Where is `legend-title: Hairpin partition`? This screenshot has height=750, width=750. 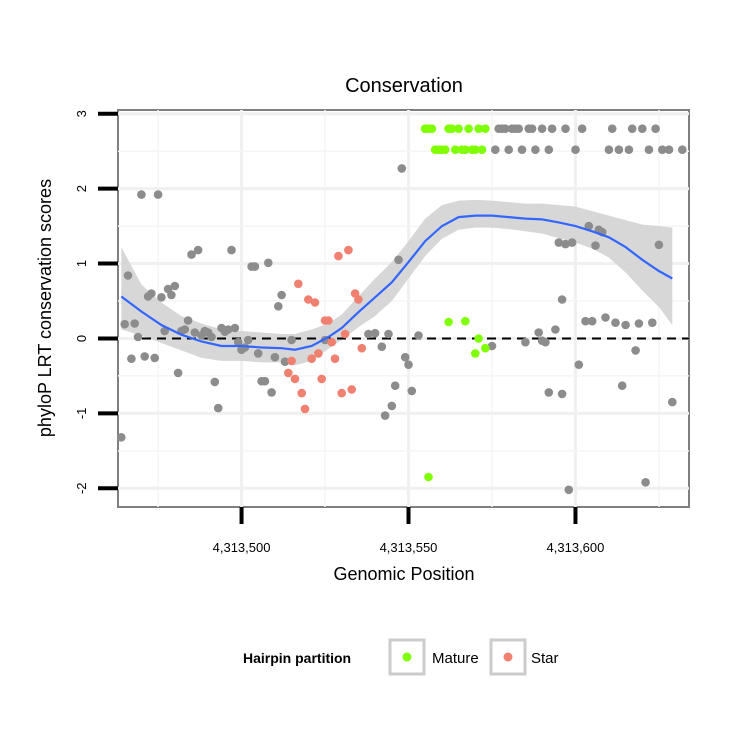 legend-title: Hairpin partition is located at coordinates (297, 658).